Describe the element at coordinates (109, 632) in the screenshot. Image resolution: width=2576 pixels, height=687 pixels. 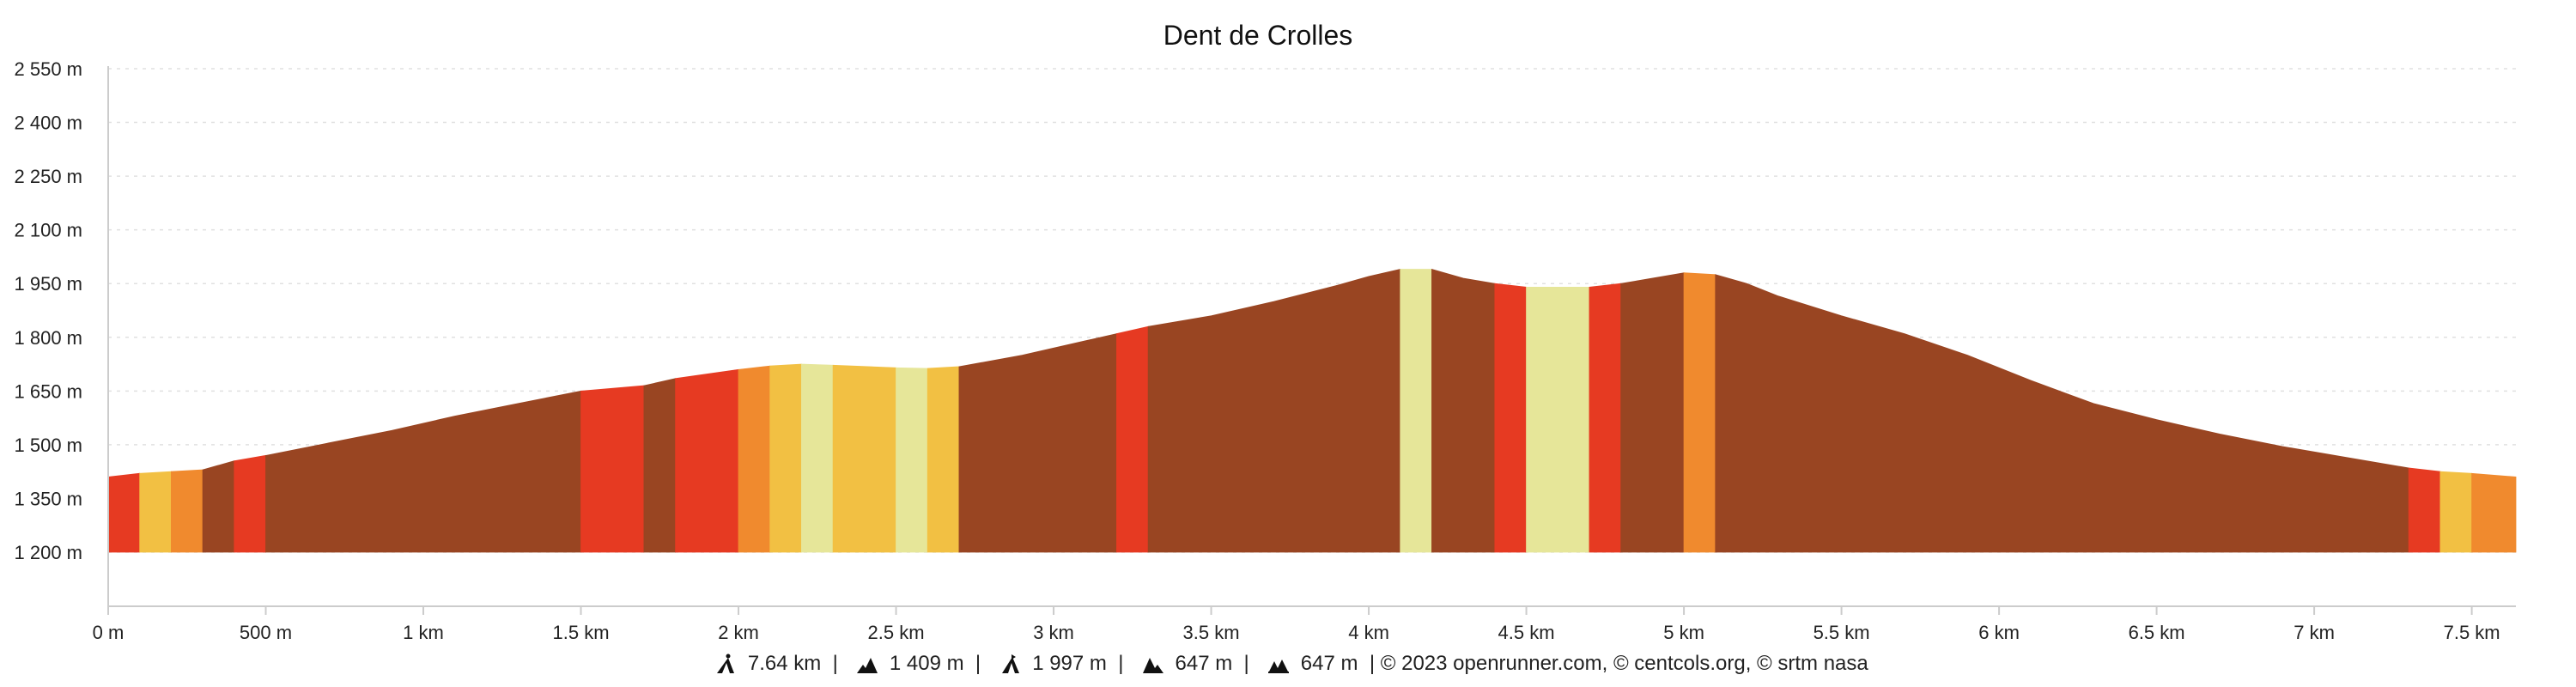
I see `x-tick-label: 0 m` at that location.